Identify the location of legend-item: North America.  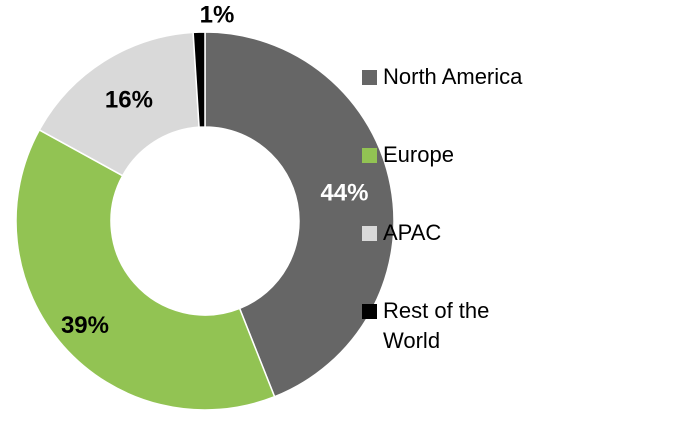
(458, 101).